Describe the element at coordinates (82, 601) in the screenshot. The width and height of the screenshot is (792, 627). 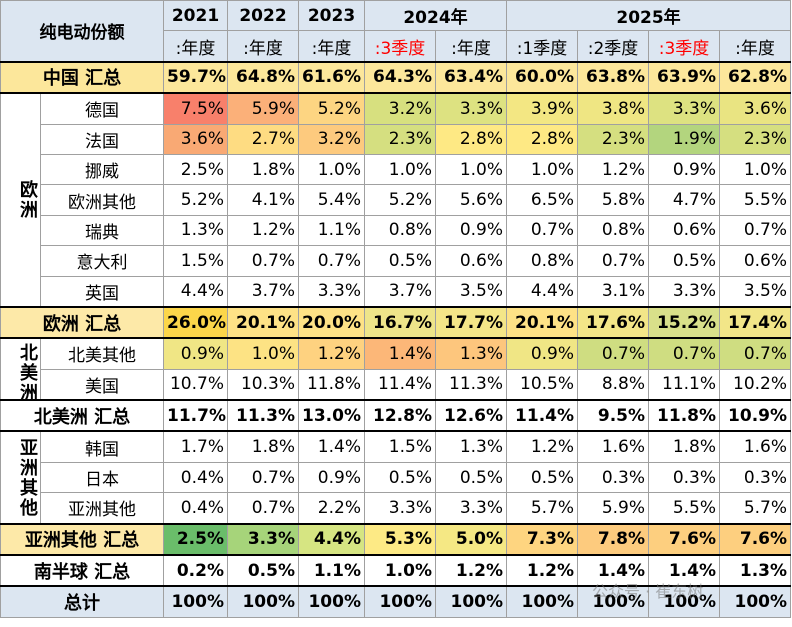
I see `summary-label: 总计` at that location.